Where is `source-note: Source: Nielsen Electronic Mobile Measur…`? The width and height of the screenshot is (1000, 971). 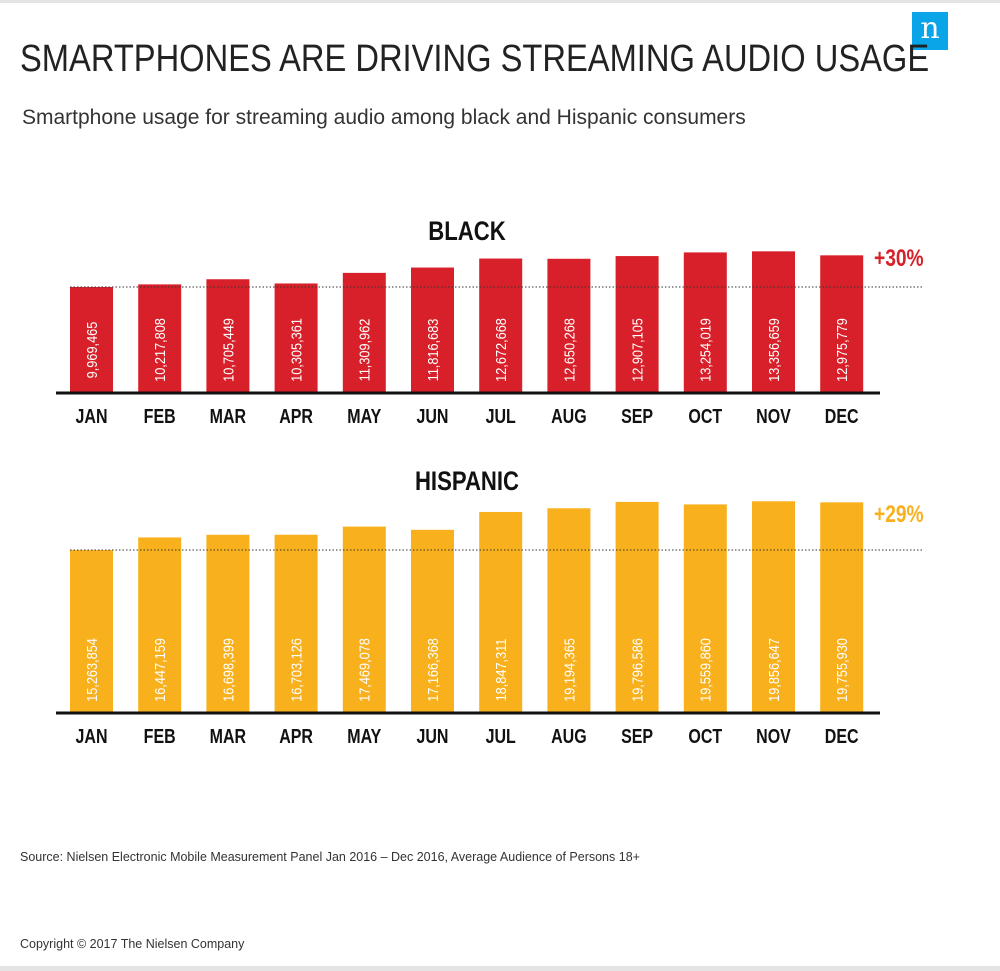 source-note: Source: Nielsen Electronic Mobile Measur… is located at coordinates (330, 857).